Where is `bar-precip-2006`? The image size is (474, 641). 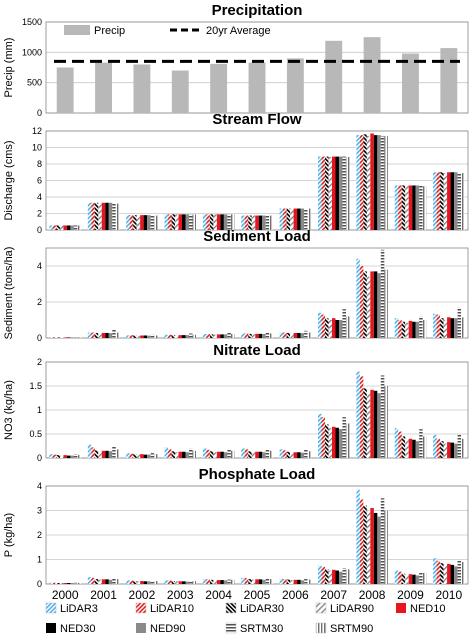
bar-precip-2006 is located at coordinates (295, 85).